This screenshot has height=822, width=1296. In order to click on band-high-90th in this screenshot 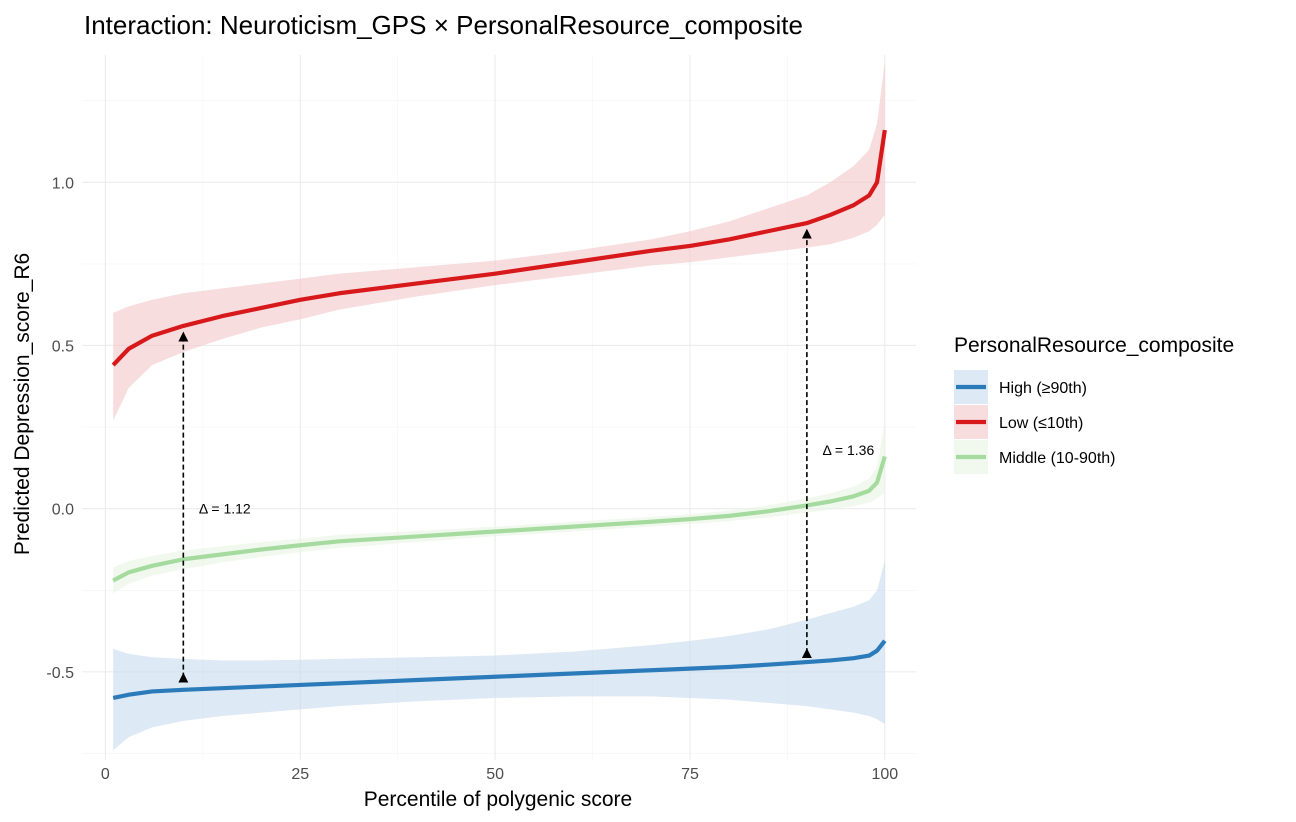, I will do `click(499, 655)`.